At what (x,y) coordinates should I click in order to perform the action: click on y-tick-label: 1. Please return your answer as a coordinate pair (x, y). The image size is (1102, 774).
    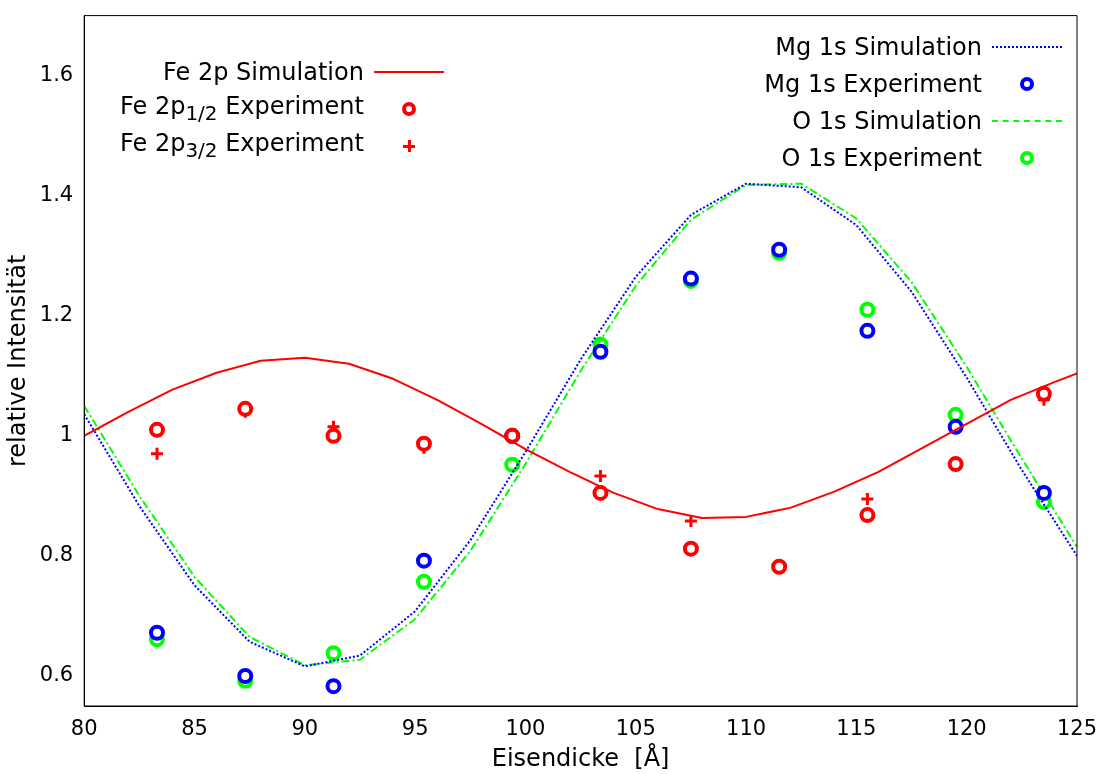
    Looking at the image, I should click on (66, 434).